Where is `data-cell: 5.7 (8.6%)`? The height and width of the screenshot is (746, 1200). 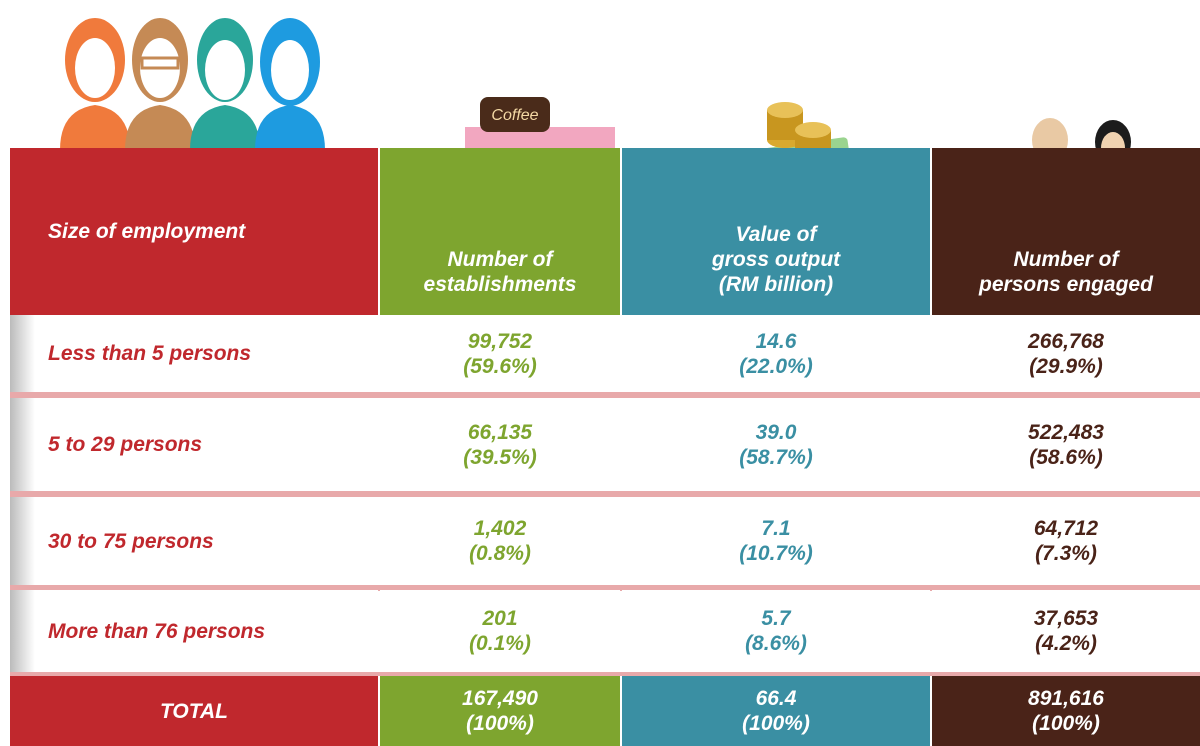 data-cell: 5.7 (8.6%) is located at coordinates (776, 631).